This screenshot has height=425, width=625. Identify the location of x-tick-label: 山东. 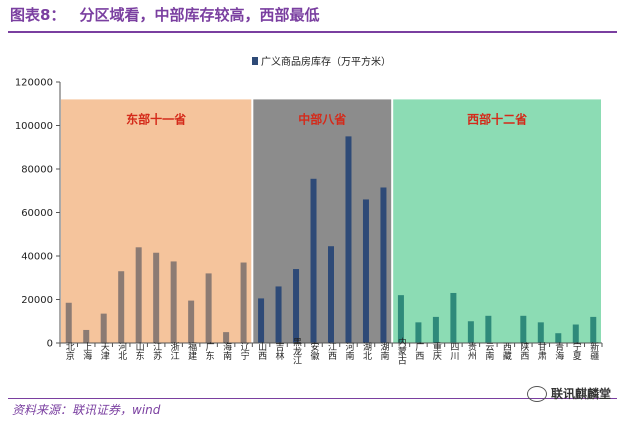
(139, 351).